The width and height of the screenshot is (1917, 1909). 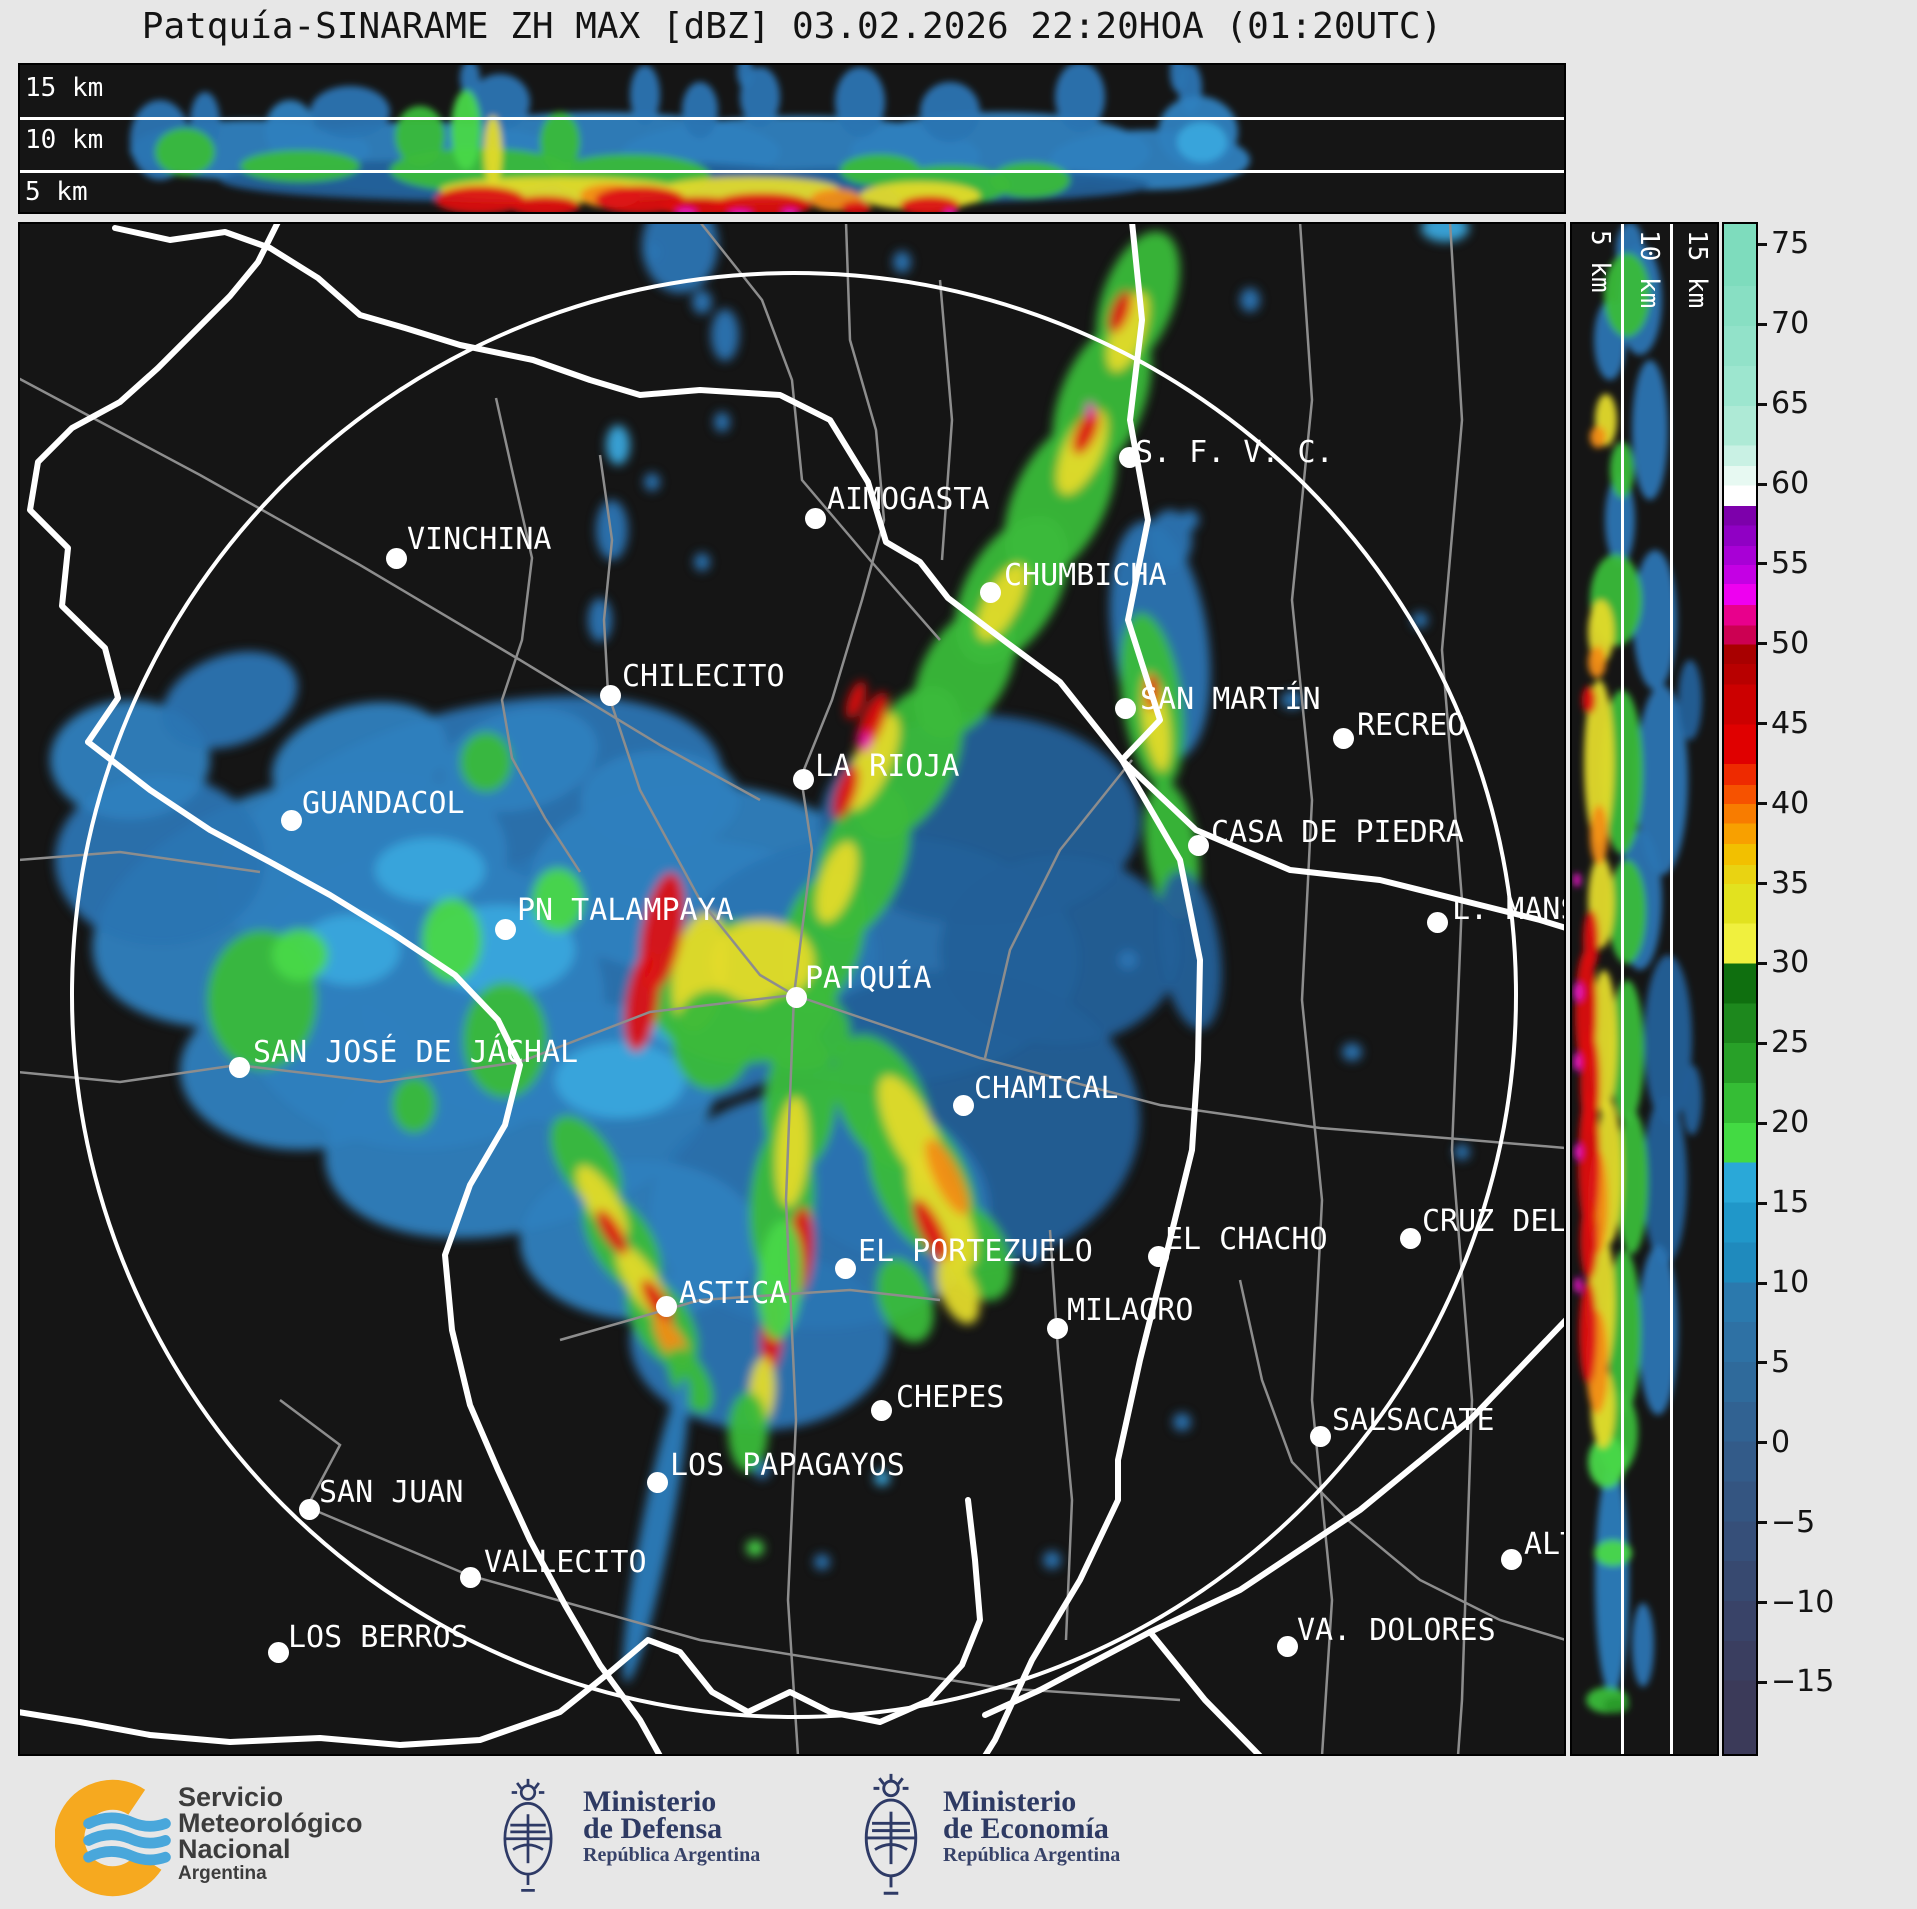 What do you see at coordinates (1803, 1602) in the screenshot?
I see `colorbar-tick-label: −10` at bounding box center [1803, 1602].